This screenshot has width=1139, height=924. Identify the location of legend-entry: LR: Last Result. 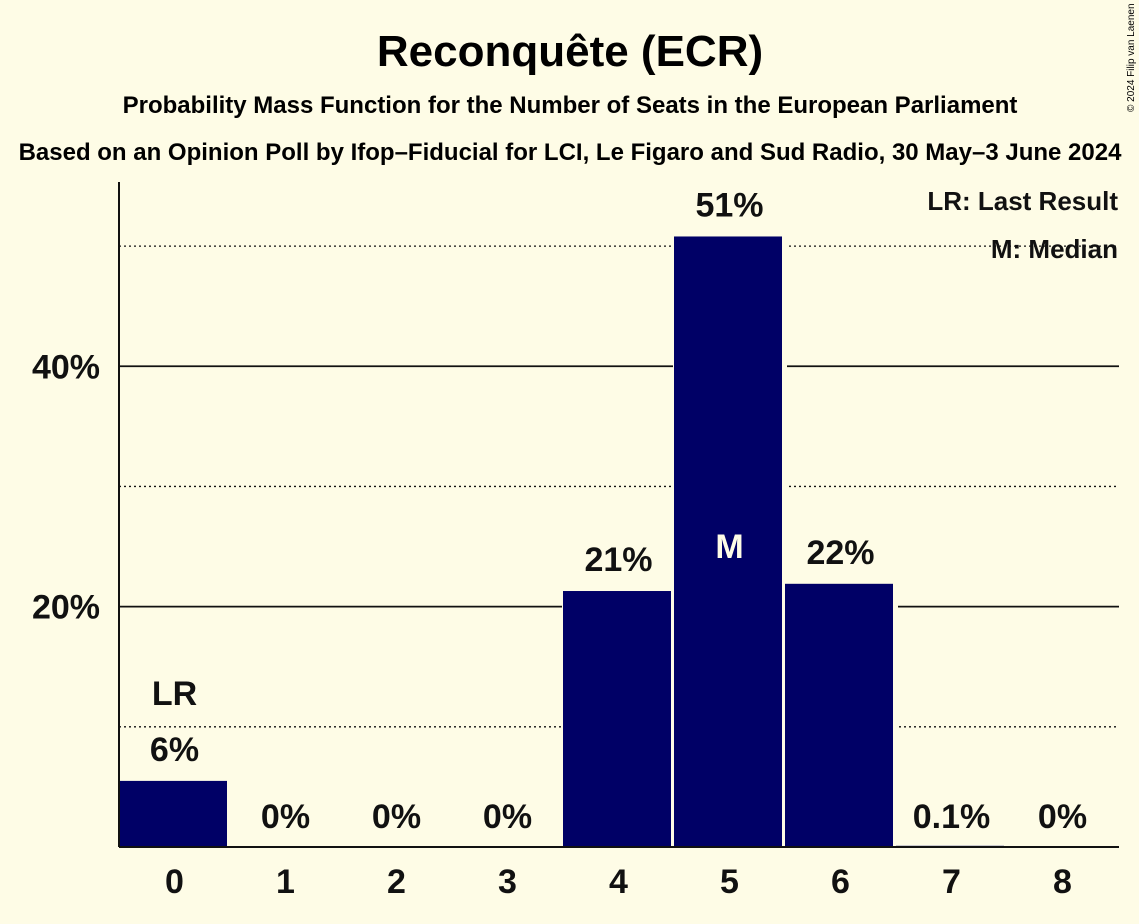
(1022, 201).